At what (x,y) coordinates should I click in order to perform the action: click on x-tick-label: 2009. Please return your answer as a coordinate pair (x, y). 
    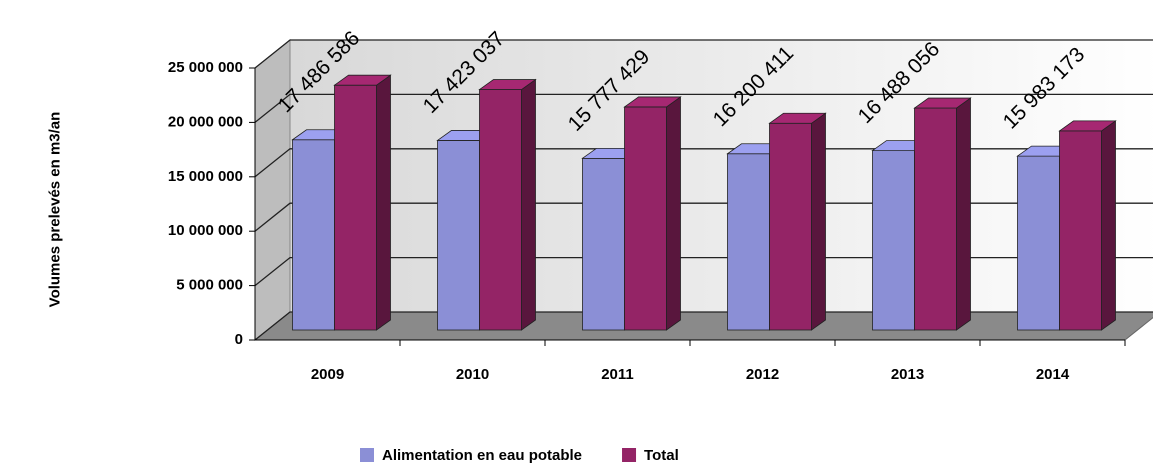
    Looking at the image, I should click on (327, 374).